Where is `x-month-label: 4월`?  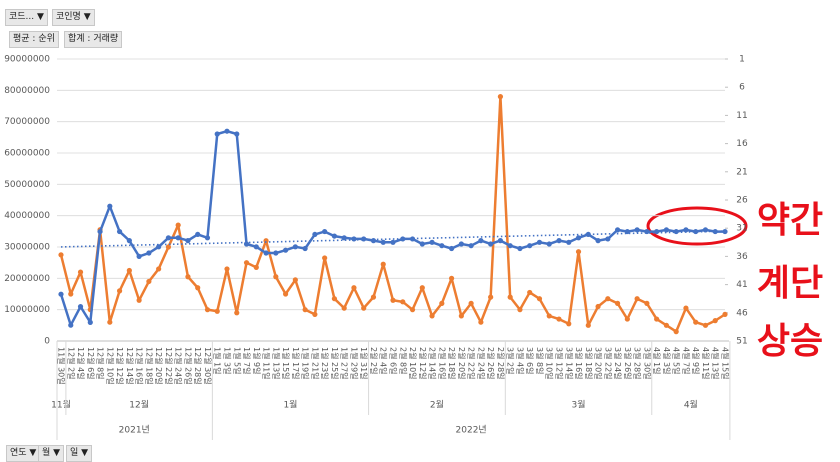 x-month-label: 4월 is located at coordinates (691, 405).